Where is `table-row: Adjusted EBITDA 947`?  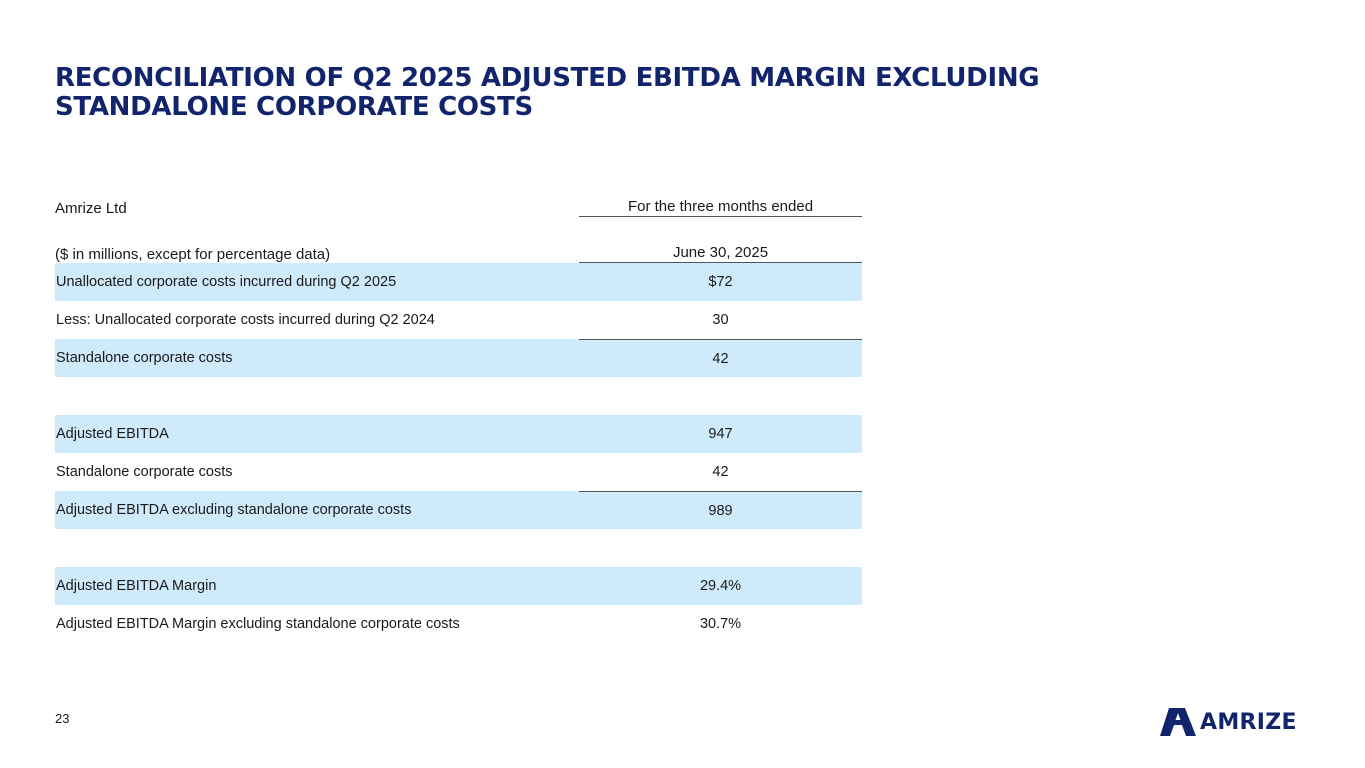 table-row: Adjusted EBITDA 947 is located at coordinates (458, 434).